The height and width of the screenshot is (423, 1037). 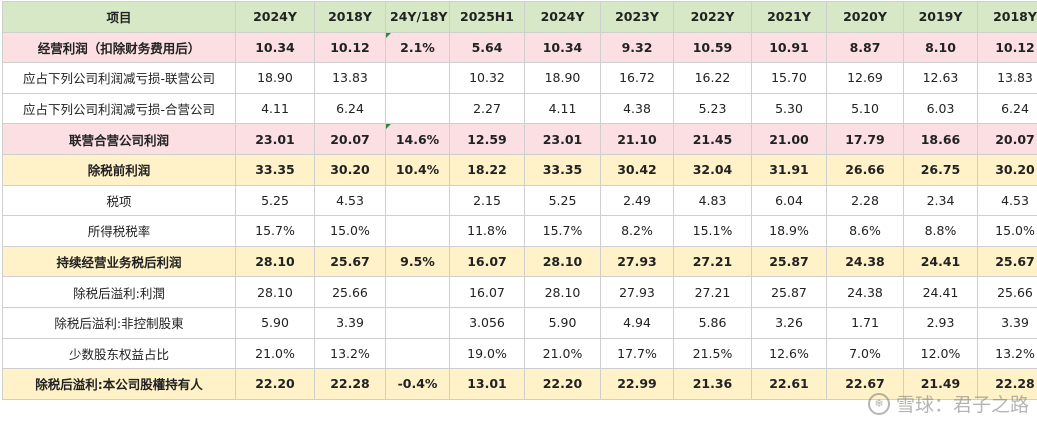 What do you see at coordinates (789, 322) in the screenshot?
I see `table-cell: 3.26` at bounding box center [789, 322].